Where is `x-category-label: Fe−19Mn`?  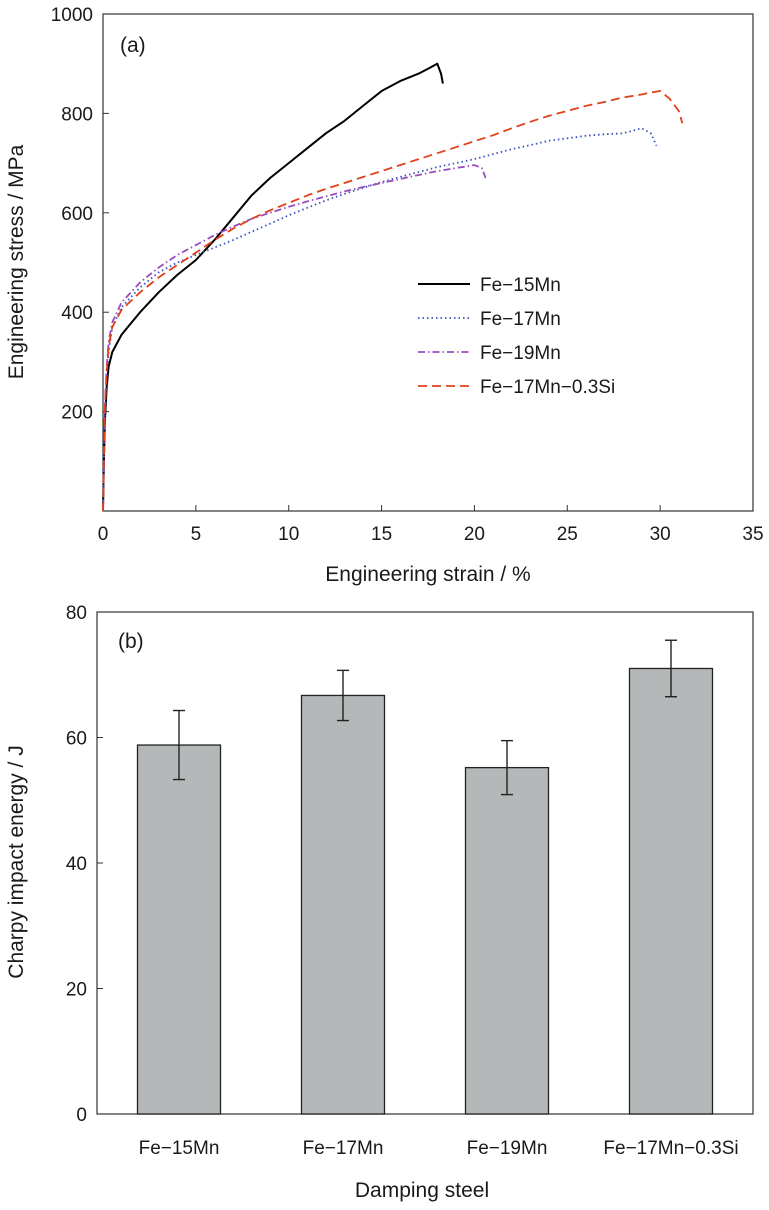 x-category-label: Fe−19Mn is located at coordinates (507, 1148).